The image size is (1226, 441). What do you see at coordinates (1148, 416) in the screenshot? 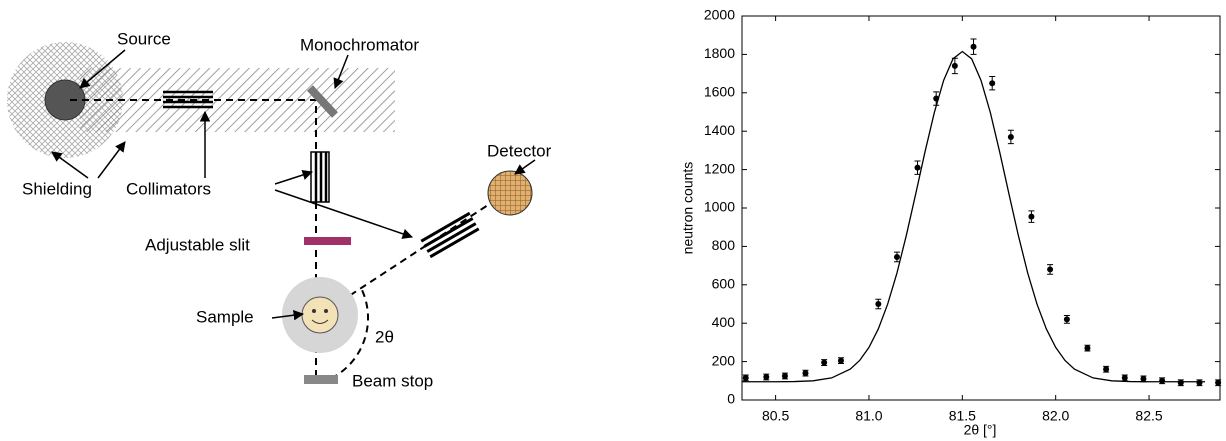
I see `x-tick-label: 82.5` at bounding box center [1148, 416].